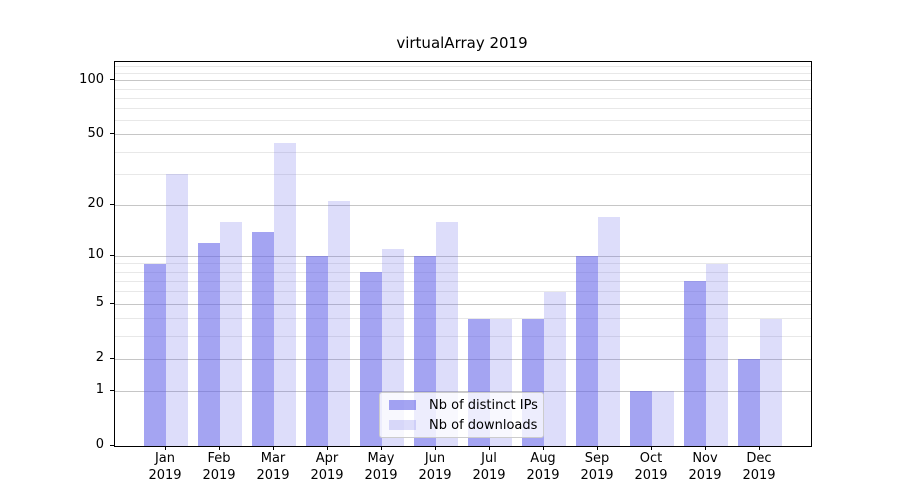 The width and height of the screenshot is (900, 500). I want to click on legend-label-downloads: Nb of downloads, so click(483, 425).